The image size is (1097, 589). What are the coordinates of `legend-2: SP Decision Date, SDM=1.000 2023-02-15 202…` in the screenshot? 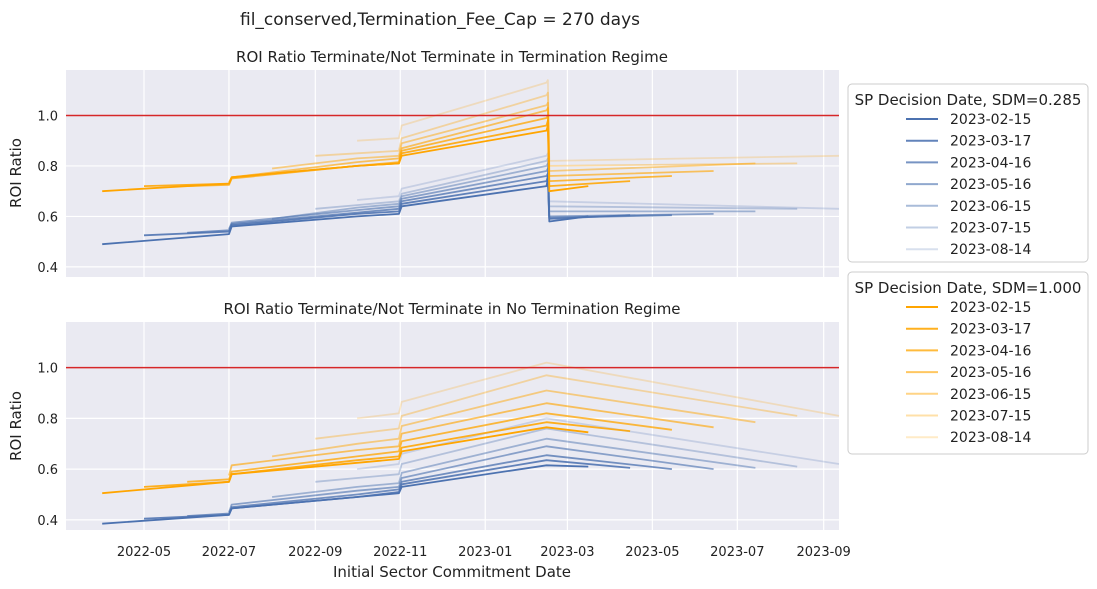 It's located at (968, 363).